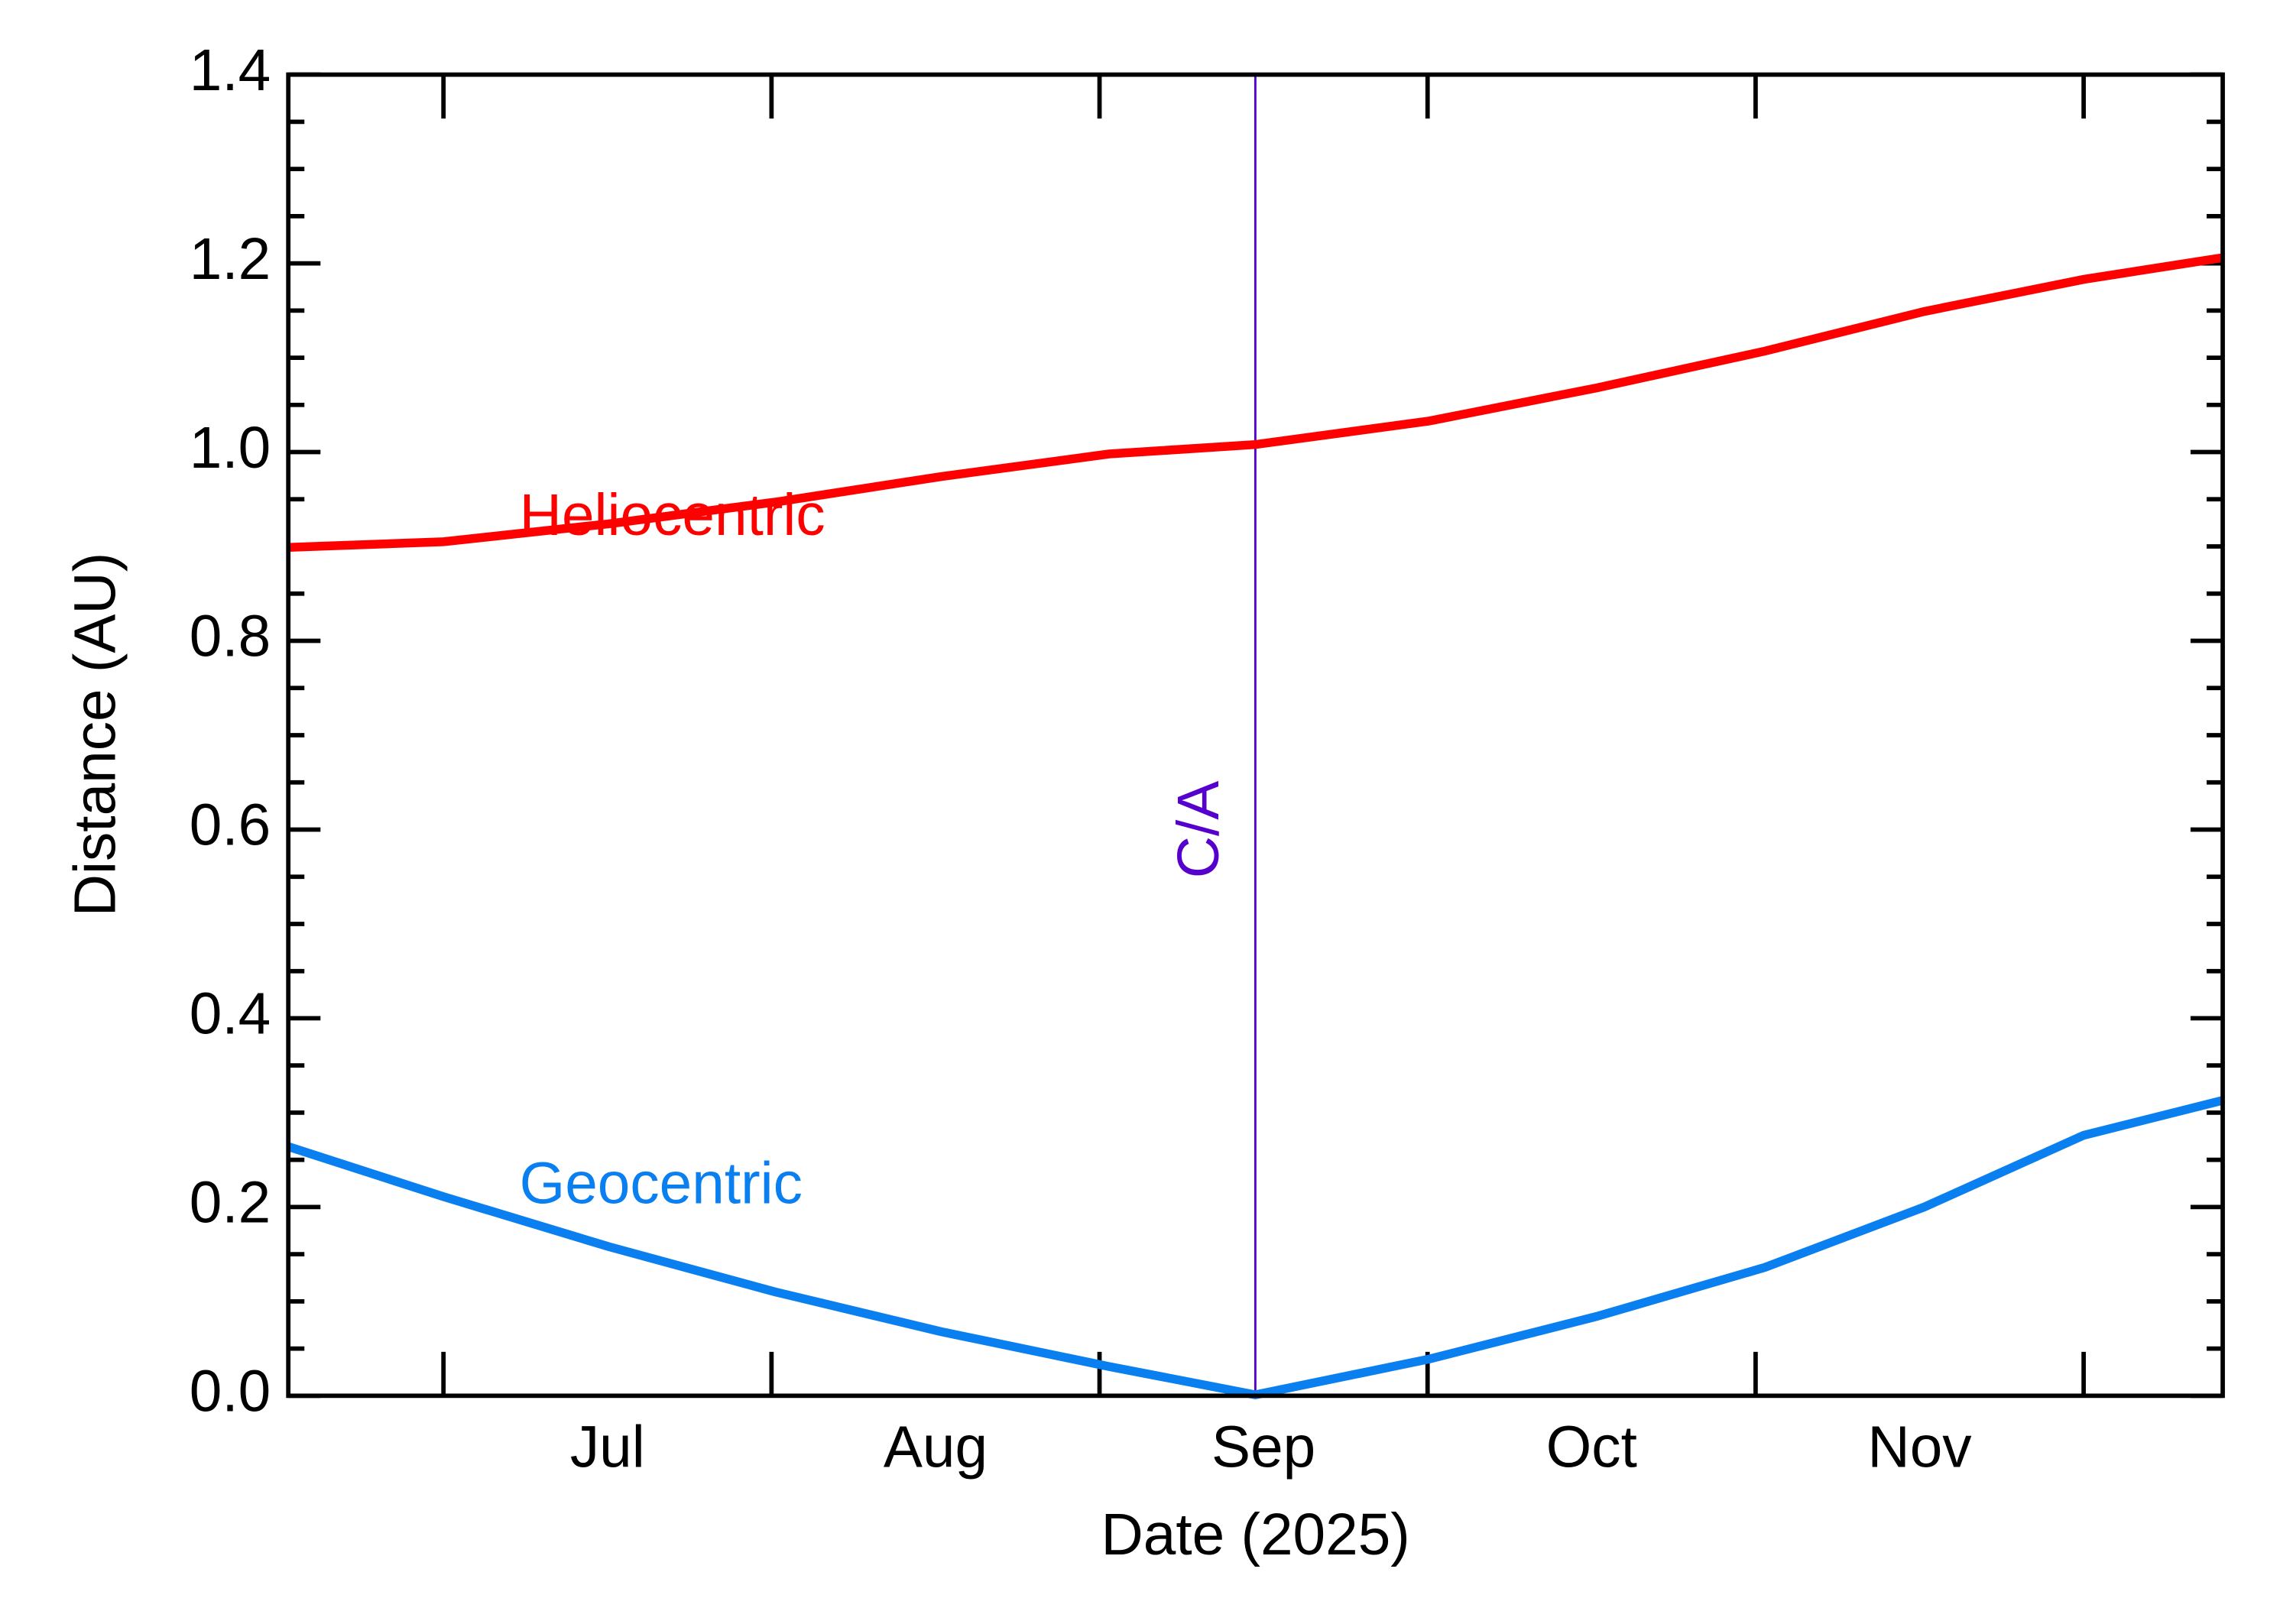  I want to click on x-tick-label: Jul, so click(607, 1447).